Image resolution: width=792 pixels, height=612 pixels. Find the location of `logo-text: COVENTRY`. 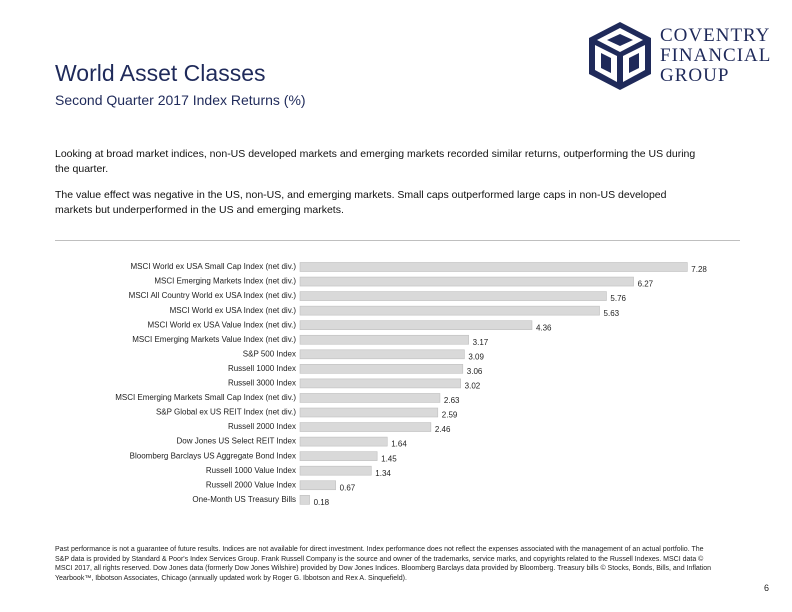

logo-text: COVENTRY is located at coordinates (715, 35).